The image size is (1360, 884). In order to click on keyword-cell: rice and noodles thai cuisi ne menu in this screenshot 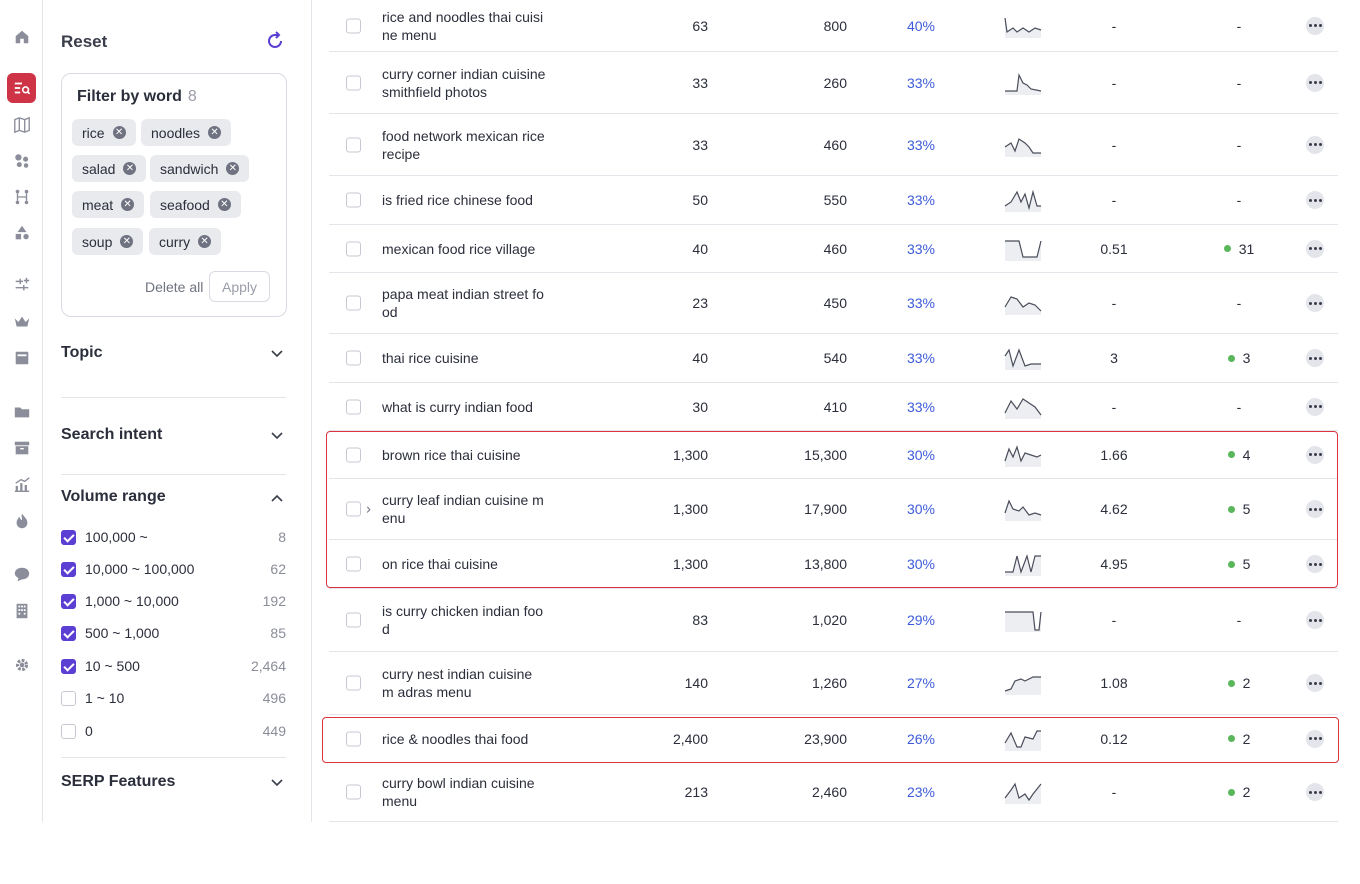, I will do `click(463, 25)`.